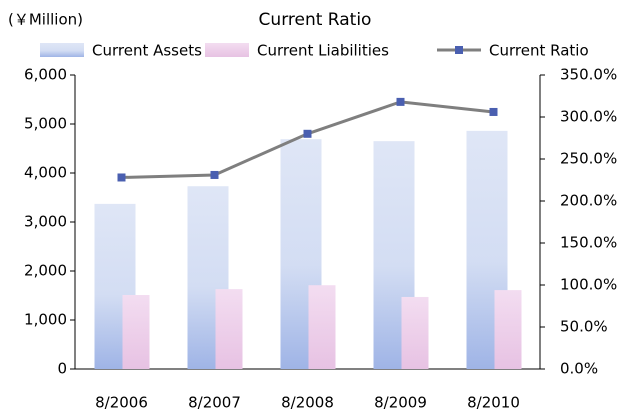 This screenshot has width=631, height=414. What do you see at coordinates (588, 201) in the screenshot?
I see `y2-tick-label: 200.0%` at bounding box center [588, 201].